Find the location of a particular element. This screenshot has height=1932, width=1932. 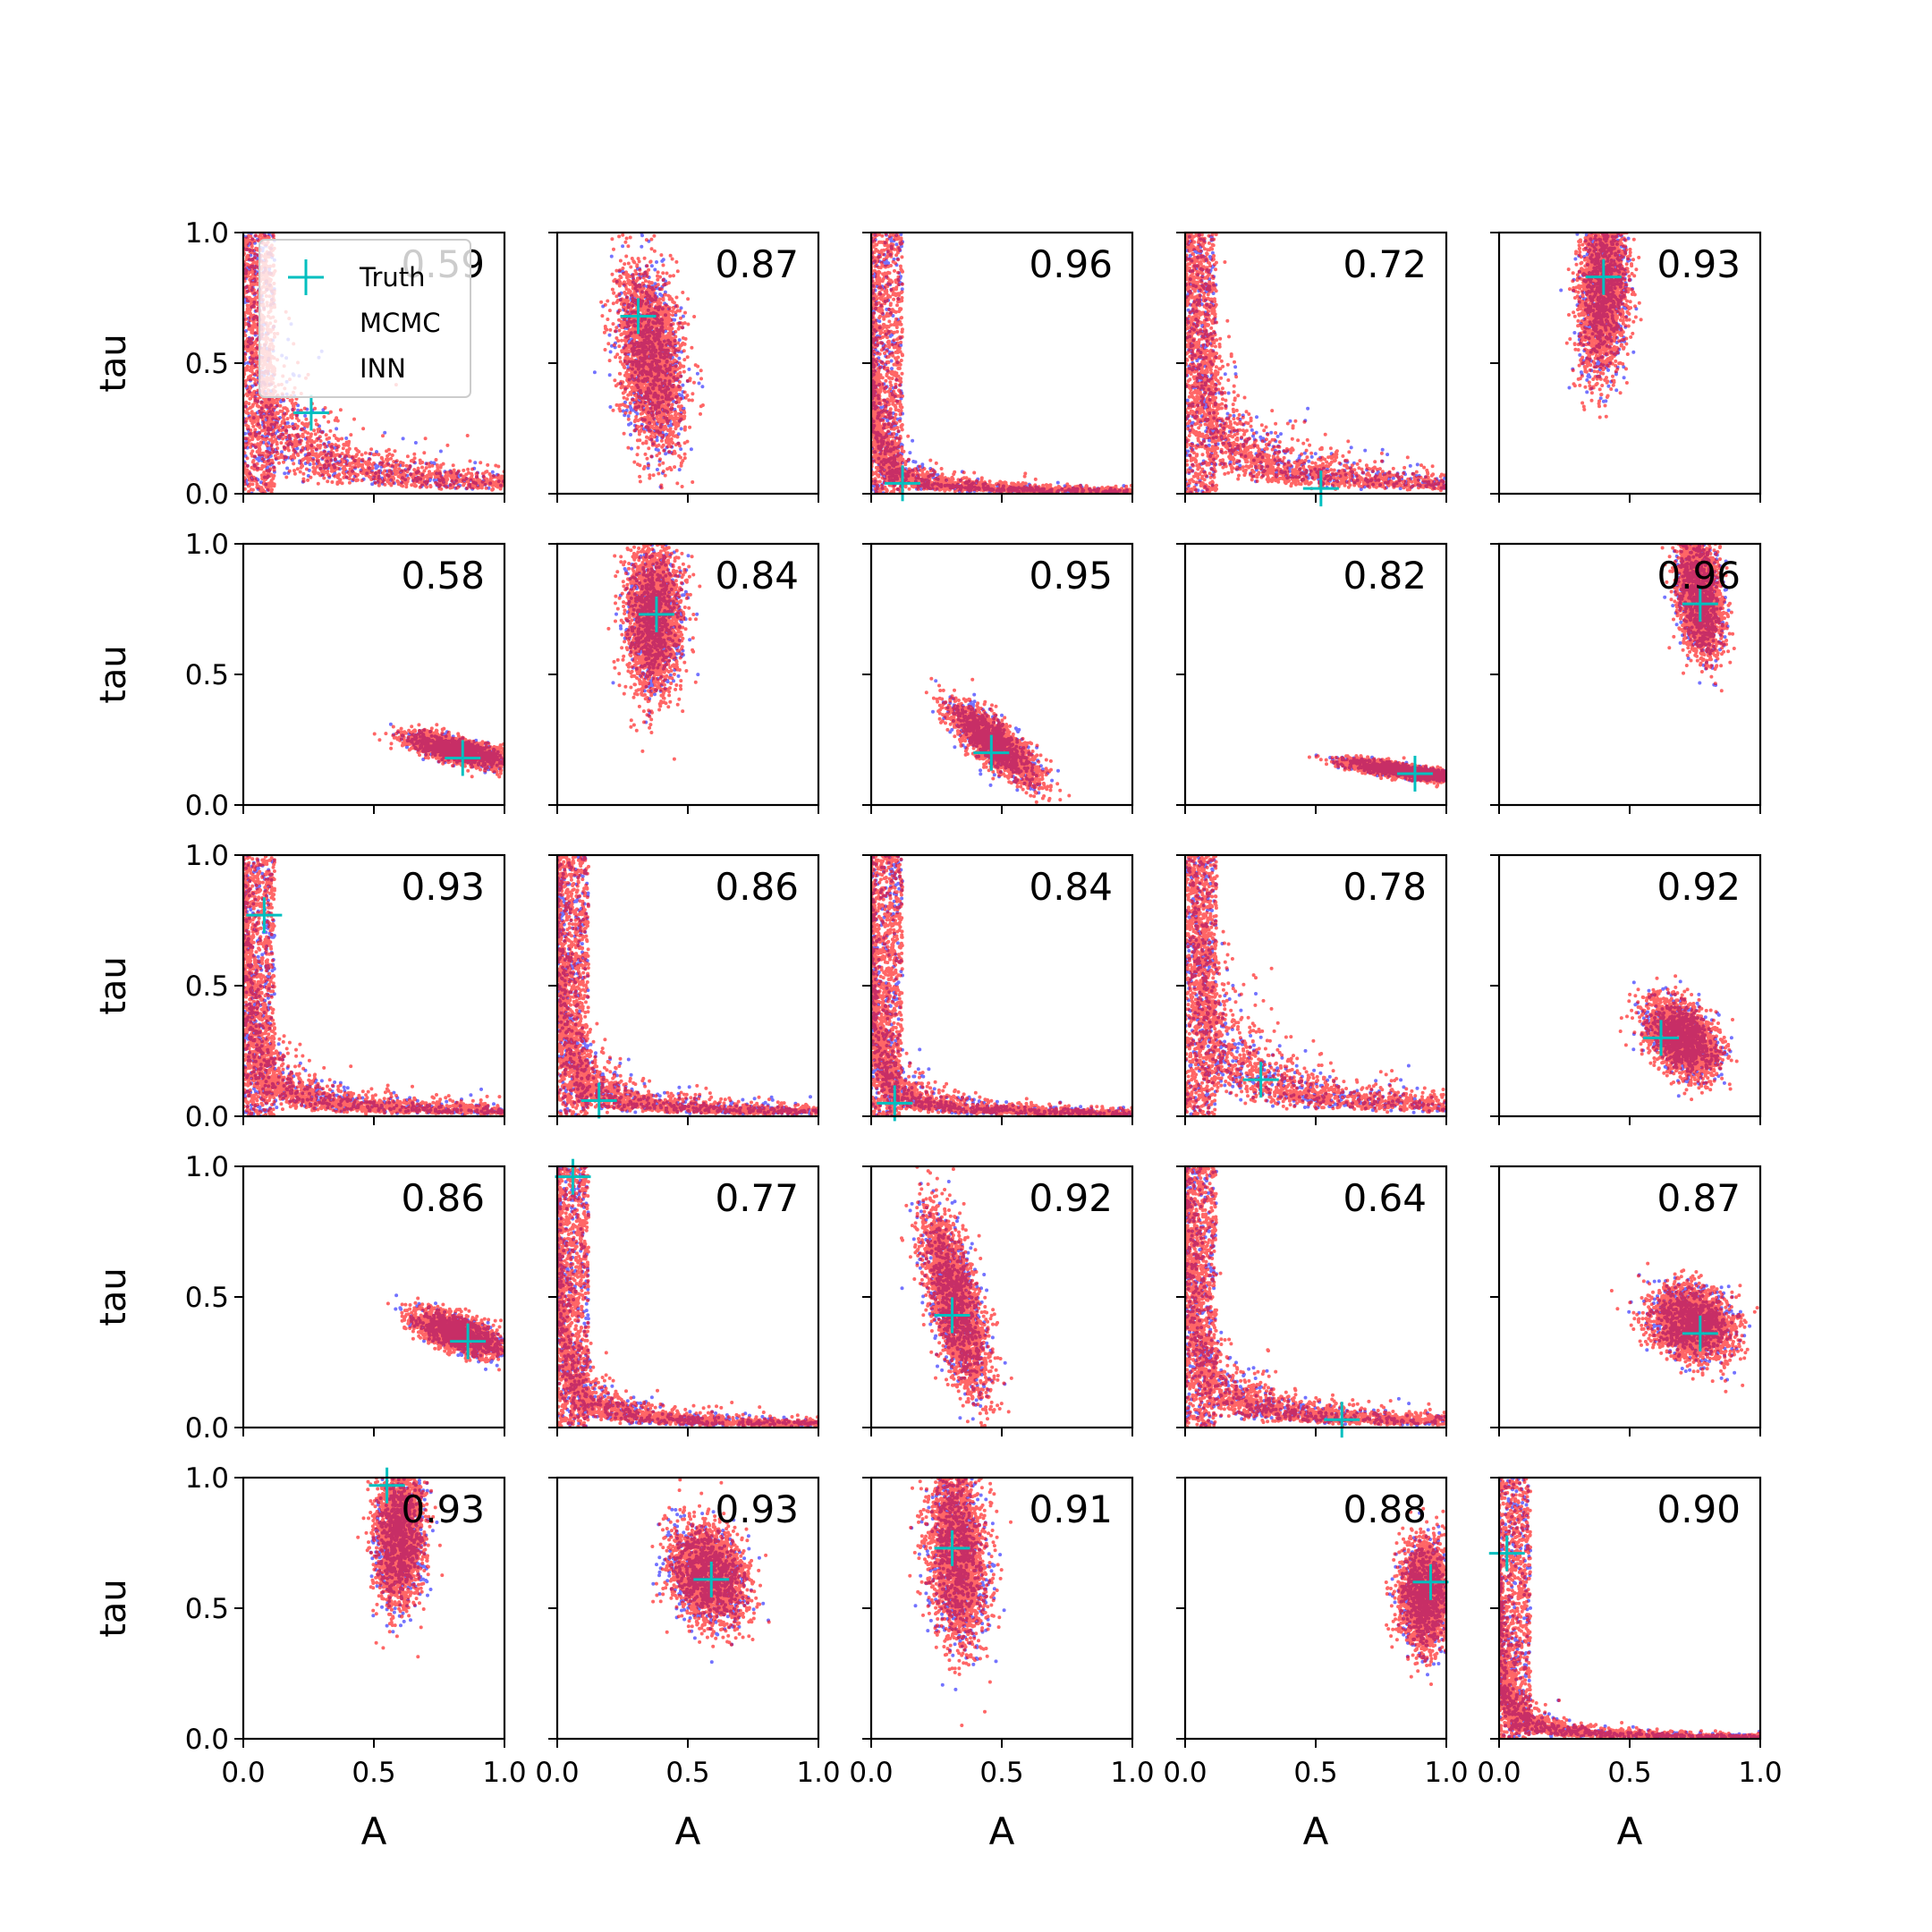

panel-5-4: 0.88 0.0 0.5 1.0 A is located at coordinates (1316, 1664).